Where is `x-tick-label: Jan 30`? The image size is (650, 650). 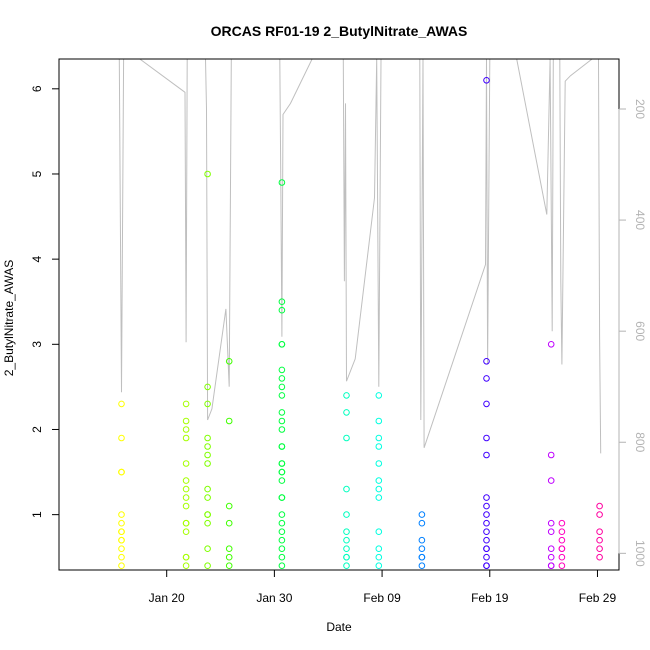
x-tick-label: Jan 30 is located at coordinates (274, 598).